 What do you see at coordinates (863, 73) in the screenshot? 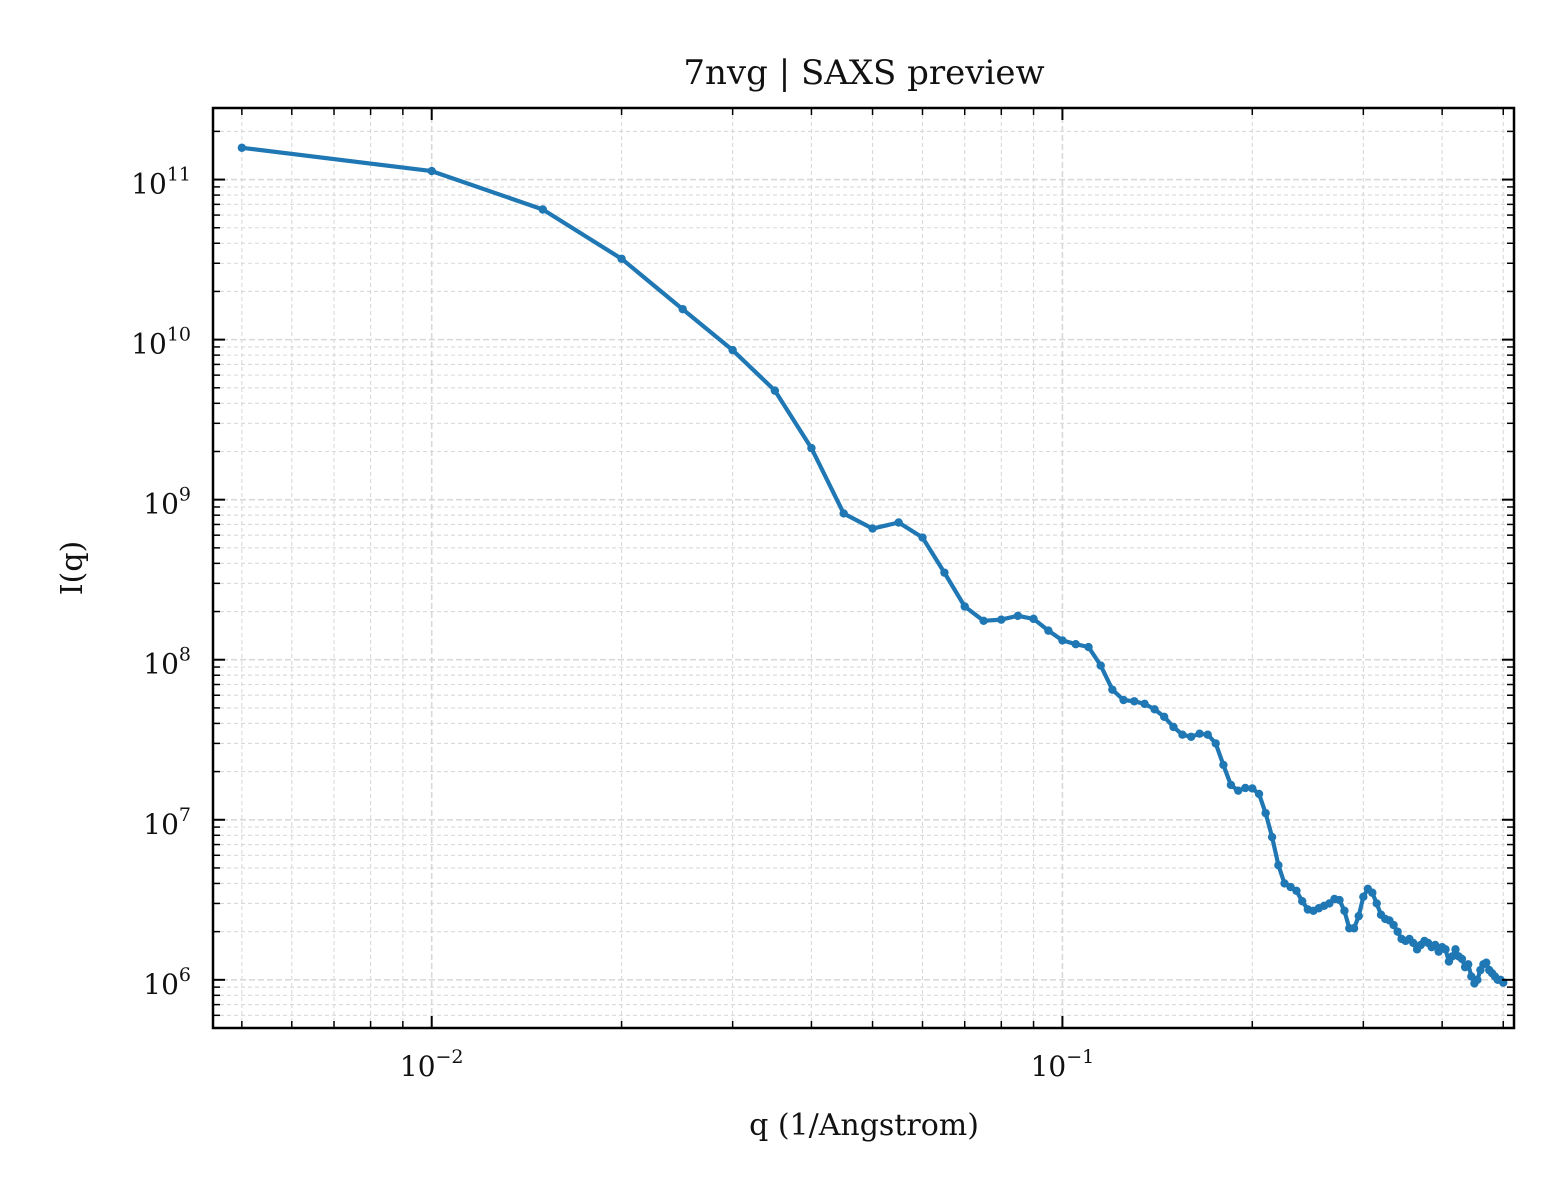
I see `chart-title: 7nvg | SAXS preview` at bounding box center [863, 73].